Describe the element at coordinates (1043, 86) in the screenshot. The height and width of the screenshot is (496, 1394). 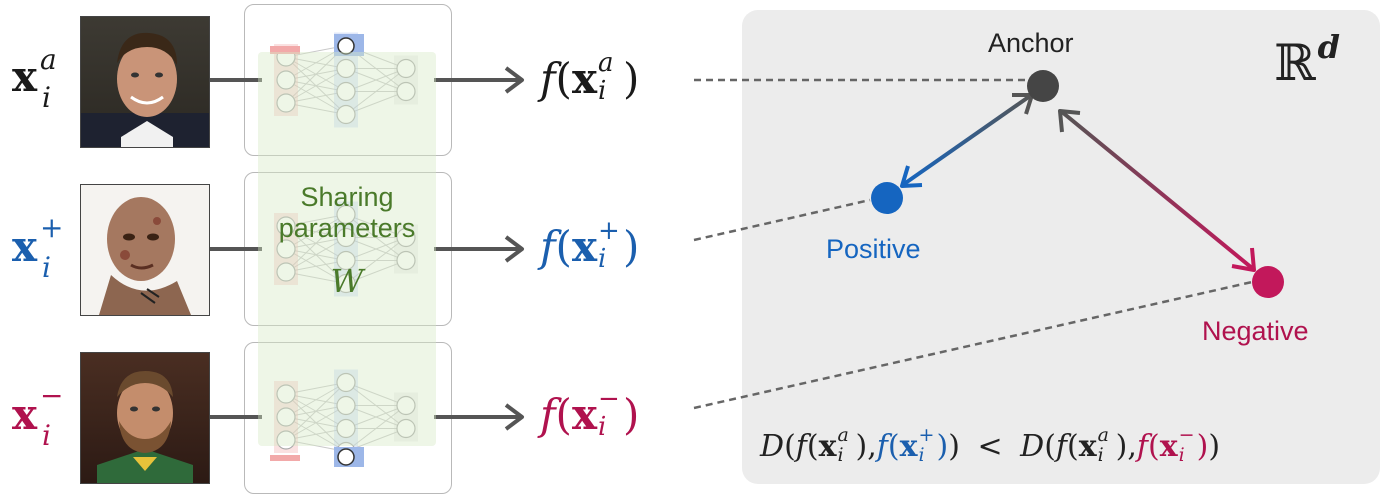
I see `anchor-point` at that location.